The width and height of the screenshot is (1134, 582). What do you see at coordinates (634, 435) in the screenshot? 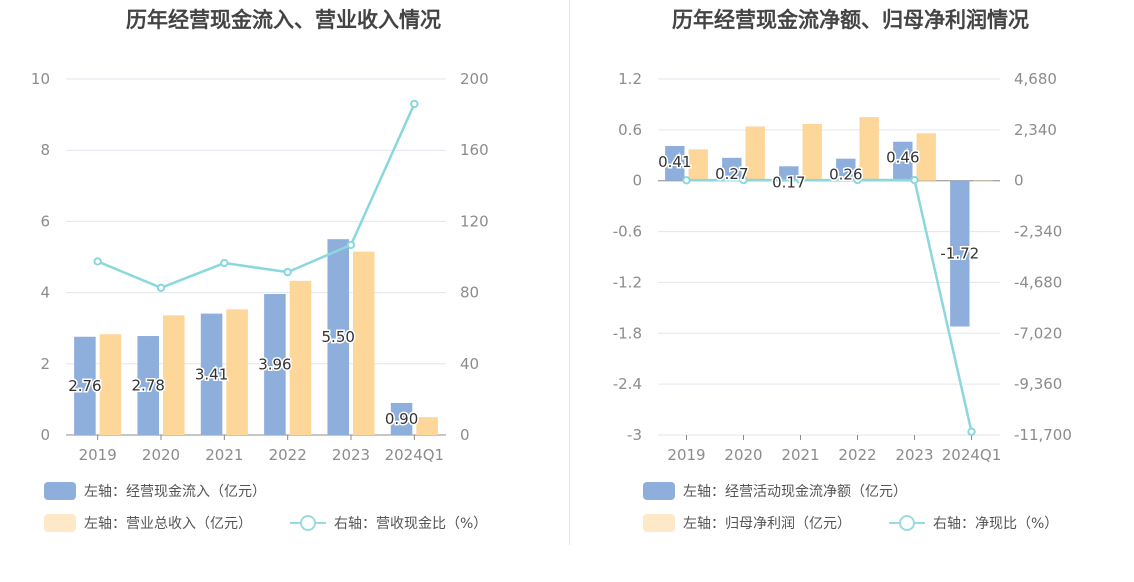
I see `left-tick-label: -3` at bounding box center [634, 435].